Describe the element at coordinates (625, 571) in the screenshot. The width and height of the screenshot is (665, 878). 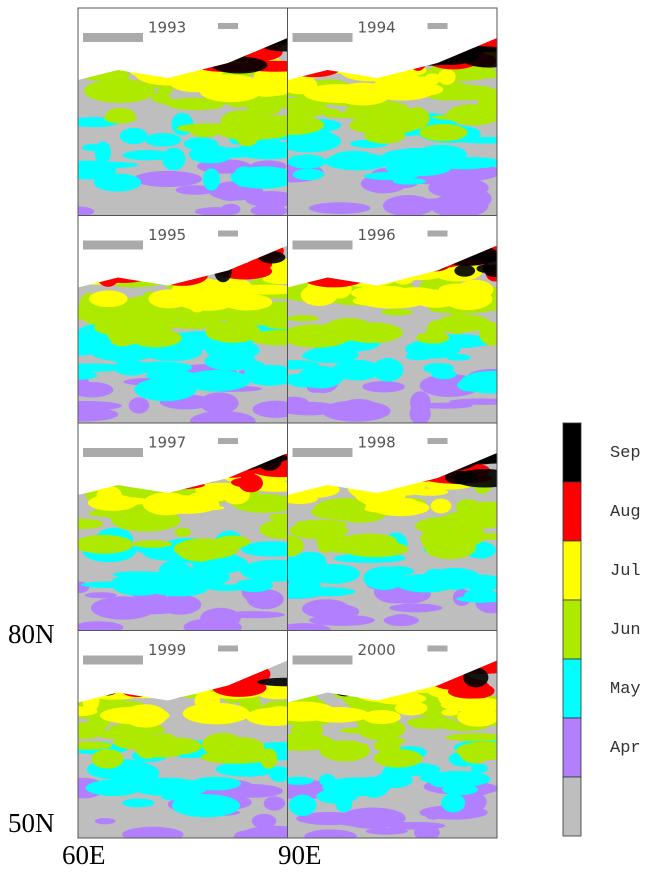
I see `legend-label: Jul` at that location.